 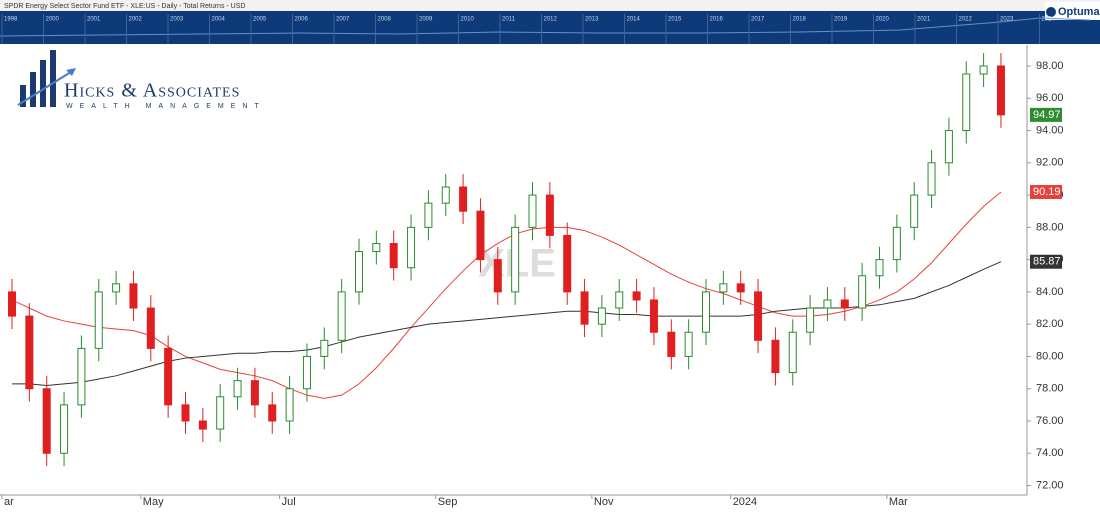 What do you see at coordinates (924, 20) in the screenshot?
I see `navigator-year: 2021` at bounding box center [924, 20].